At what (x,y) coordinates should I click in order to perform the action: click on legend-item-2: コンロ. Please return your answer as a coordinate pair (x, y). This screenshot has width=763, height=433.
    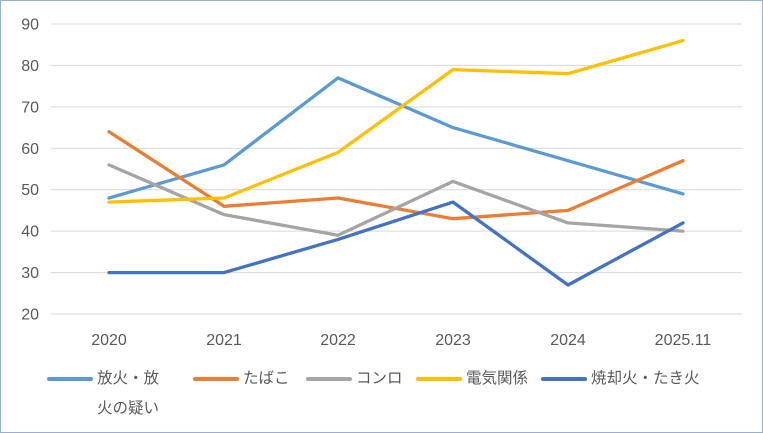
    Looking at the image, I should click on (354, 379).